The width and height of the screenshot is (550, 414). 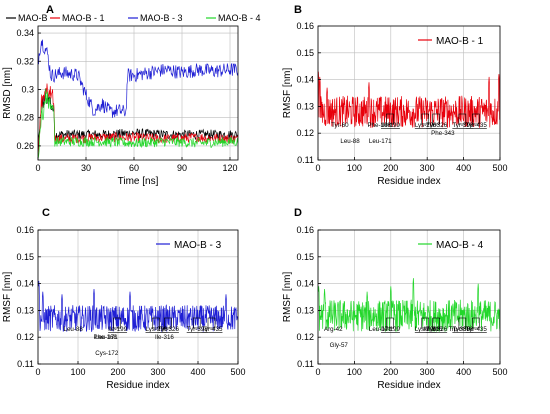 What do you see at coordinates (134, 168) in the screenshot?
I see `x-tick-label: 60` at bounding box center [134, 168].